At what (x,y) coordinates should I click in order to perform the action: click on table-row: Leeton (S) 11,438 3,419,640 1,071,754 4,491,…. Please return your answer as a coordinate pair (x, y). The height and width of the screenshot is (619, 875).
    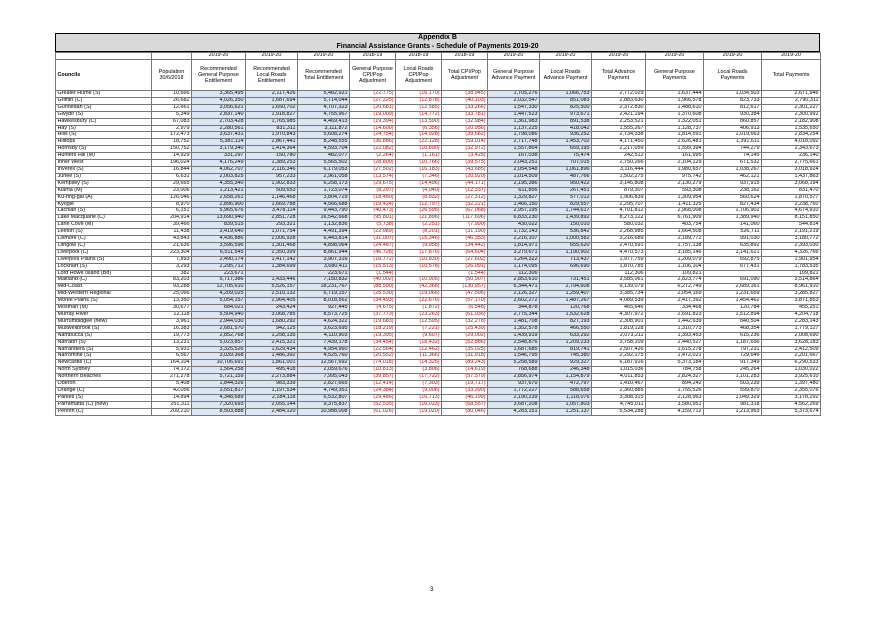
    Looking at the image, I should click on (438, 232).